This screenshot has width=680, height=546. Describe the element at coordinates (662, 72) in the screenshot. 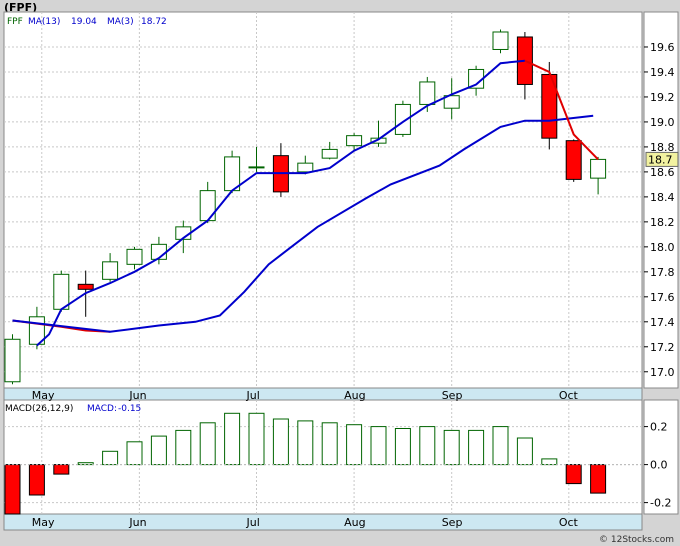

I see `price-tick-label: 19.4` at that location.